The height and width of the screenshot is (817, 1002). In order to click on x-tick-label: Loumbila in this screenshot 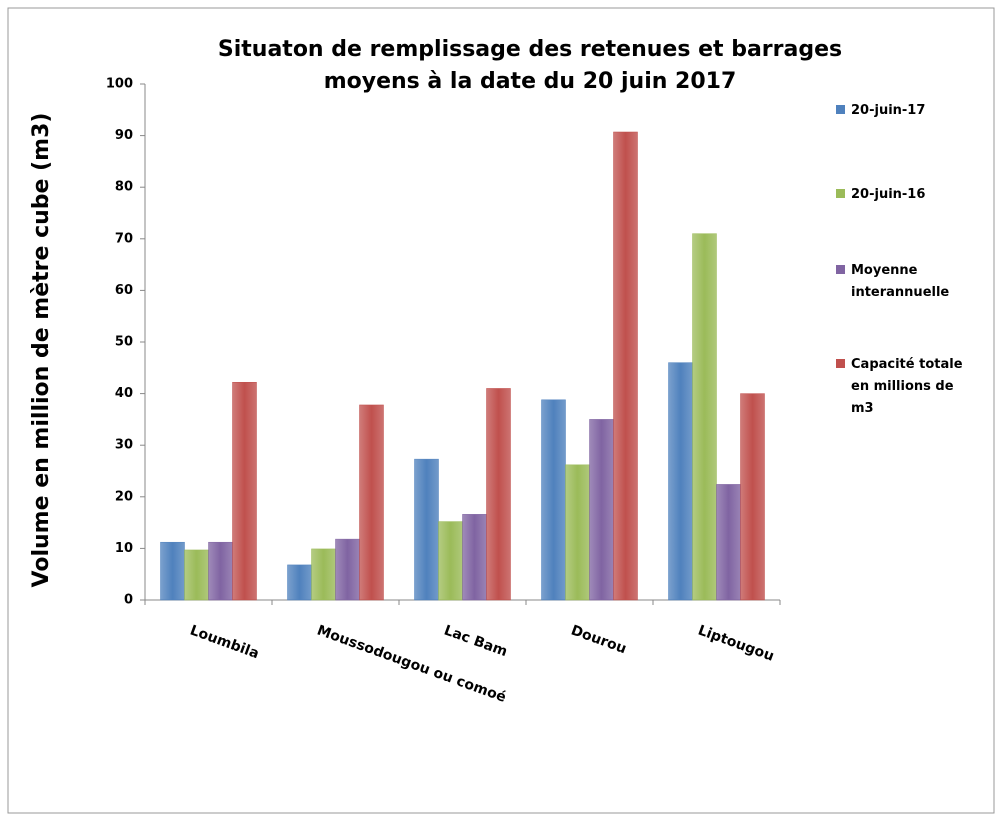, I will do `click(224, 642)`.